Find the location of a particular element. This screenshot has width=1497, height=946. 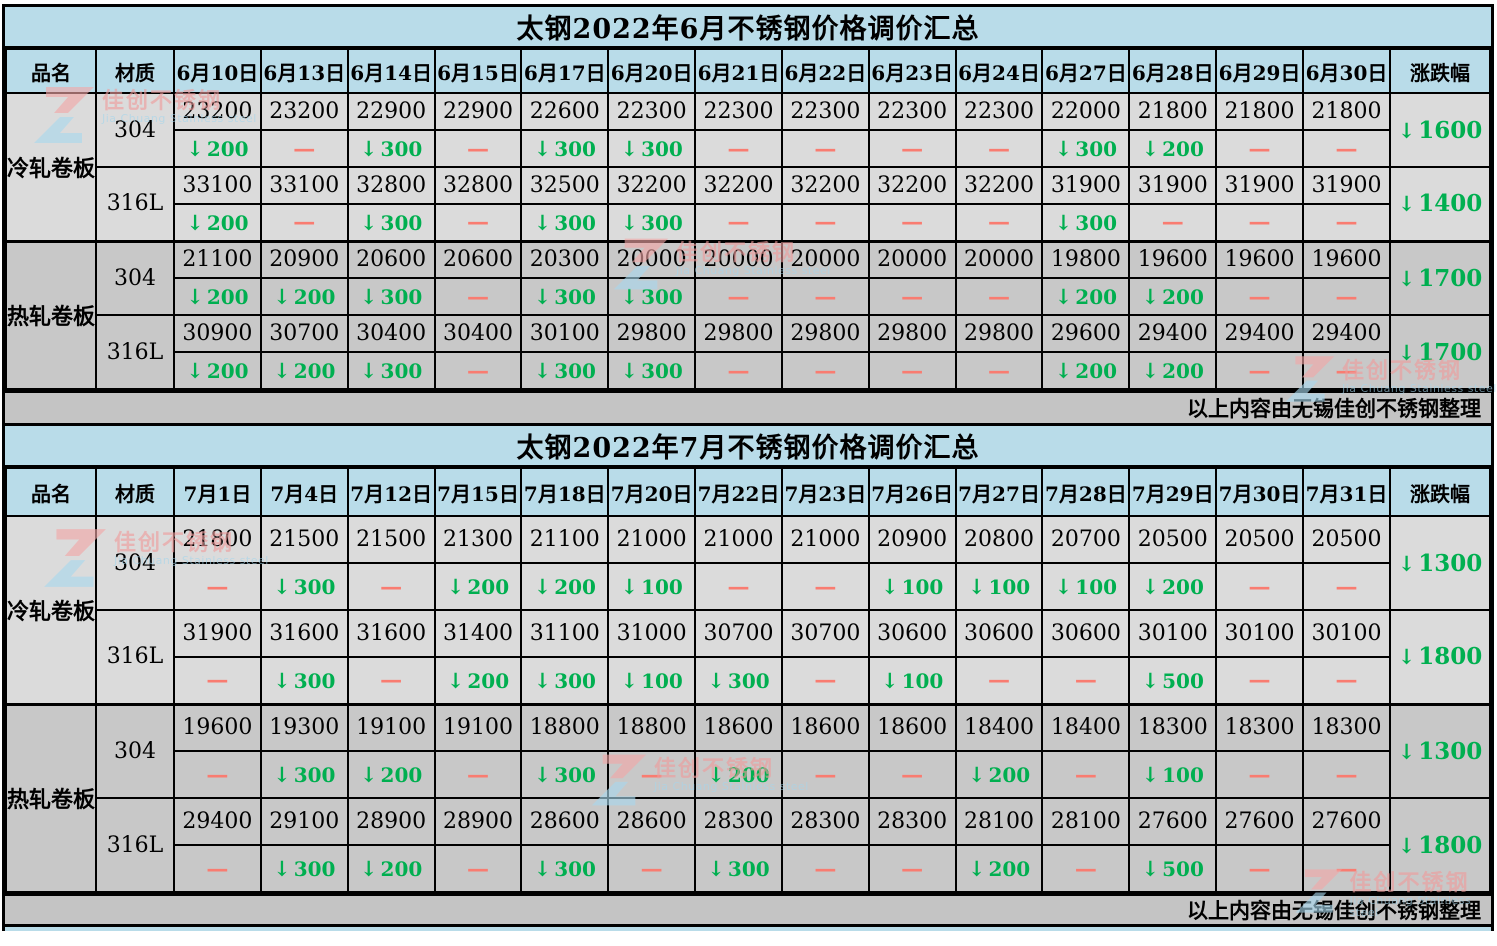

total-decrease-value: ↓ 1400 is located at coordinates (1440, 204).